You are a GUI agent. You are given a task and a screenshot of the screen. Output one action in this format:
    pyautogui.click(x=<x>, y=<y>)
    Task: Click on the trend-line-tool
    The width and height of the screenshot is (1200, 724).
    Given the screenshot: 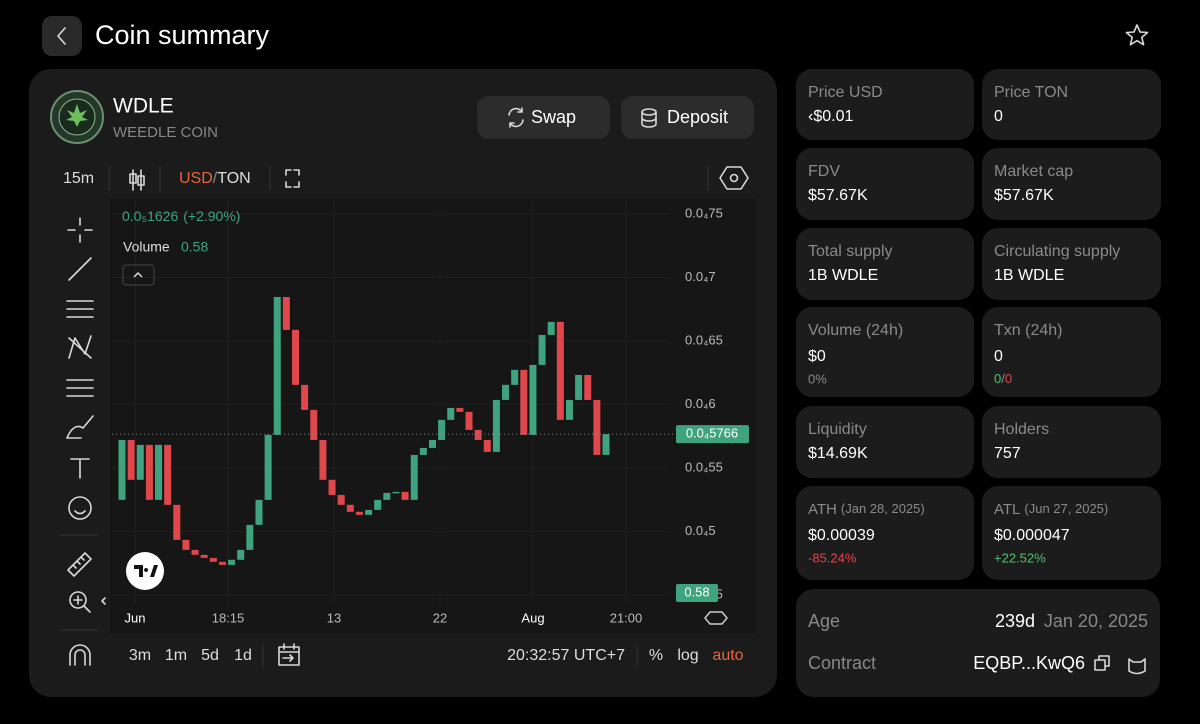 What is the action you would take?
    pyautogui.click(x=80, y=269)
    